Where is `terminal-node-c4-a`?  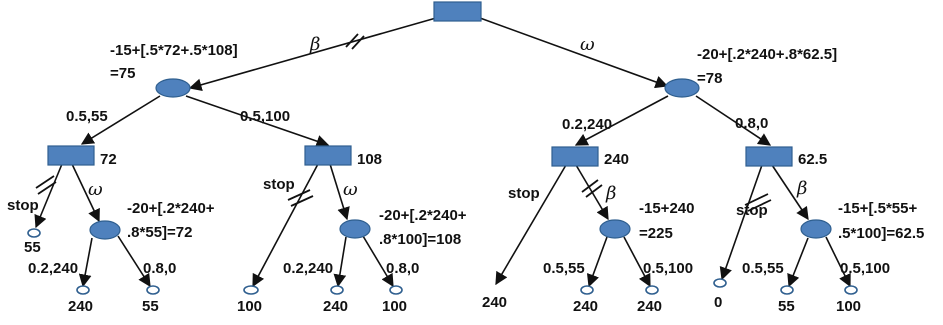 terminal-node-c4-a is located at coordinates (787, 290).